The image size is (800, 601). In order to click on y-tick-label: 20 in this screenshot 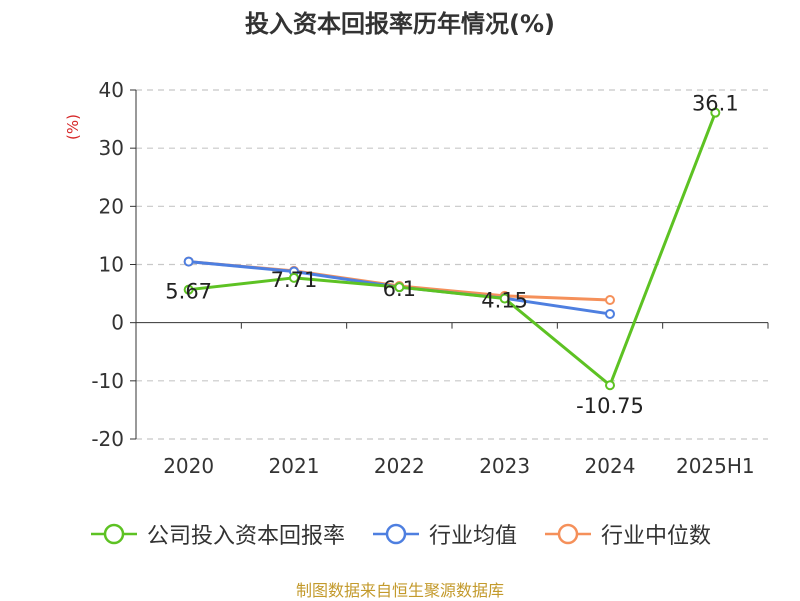, I will do `click(111, 206)`.